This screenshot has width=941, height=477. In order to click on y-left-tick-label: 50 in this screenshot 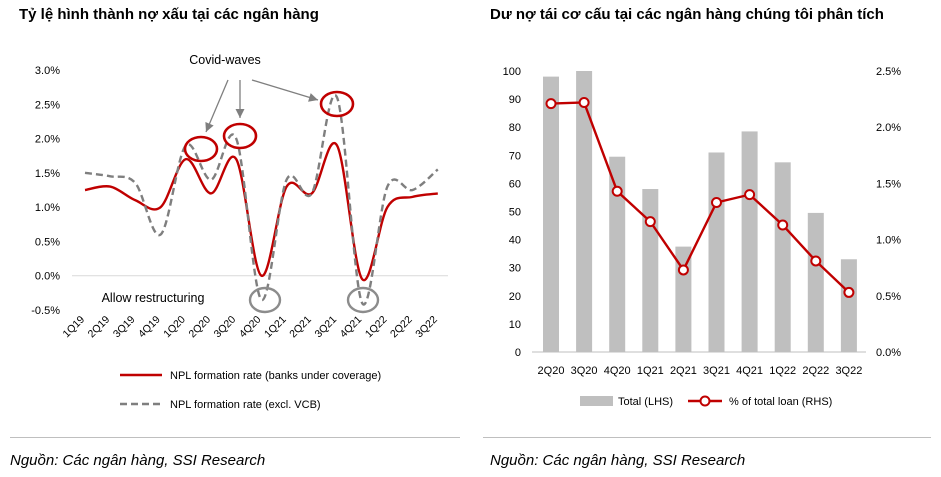, I will do `click(515, 213)`.